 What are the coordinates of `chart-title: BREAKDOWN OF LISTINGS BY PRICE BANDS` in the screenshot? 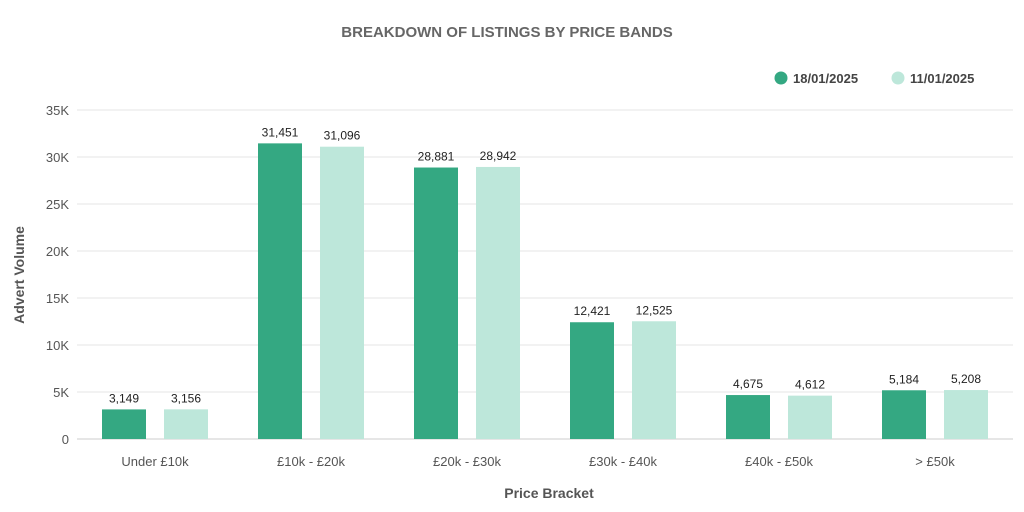 It's located at (506, 32).